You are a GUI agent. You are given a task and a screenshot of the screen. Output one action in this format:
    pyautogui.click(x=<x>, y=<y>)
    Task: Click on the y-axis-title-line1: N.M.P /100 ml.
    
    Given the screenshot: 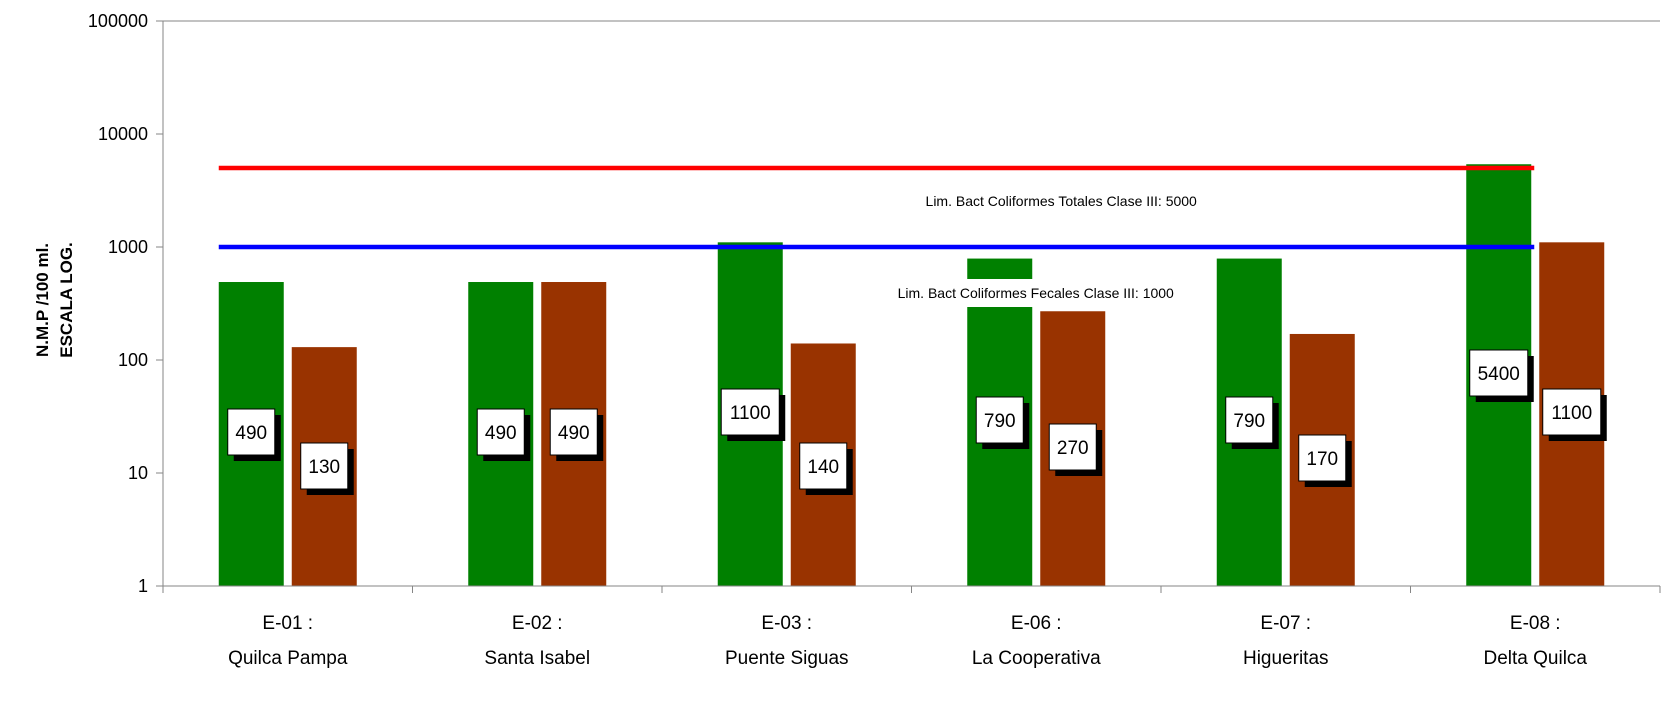 What is the action you would take?
    pyautogui.click(x=42, y=300)
    